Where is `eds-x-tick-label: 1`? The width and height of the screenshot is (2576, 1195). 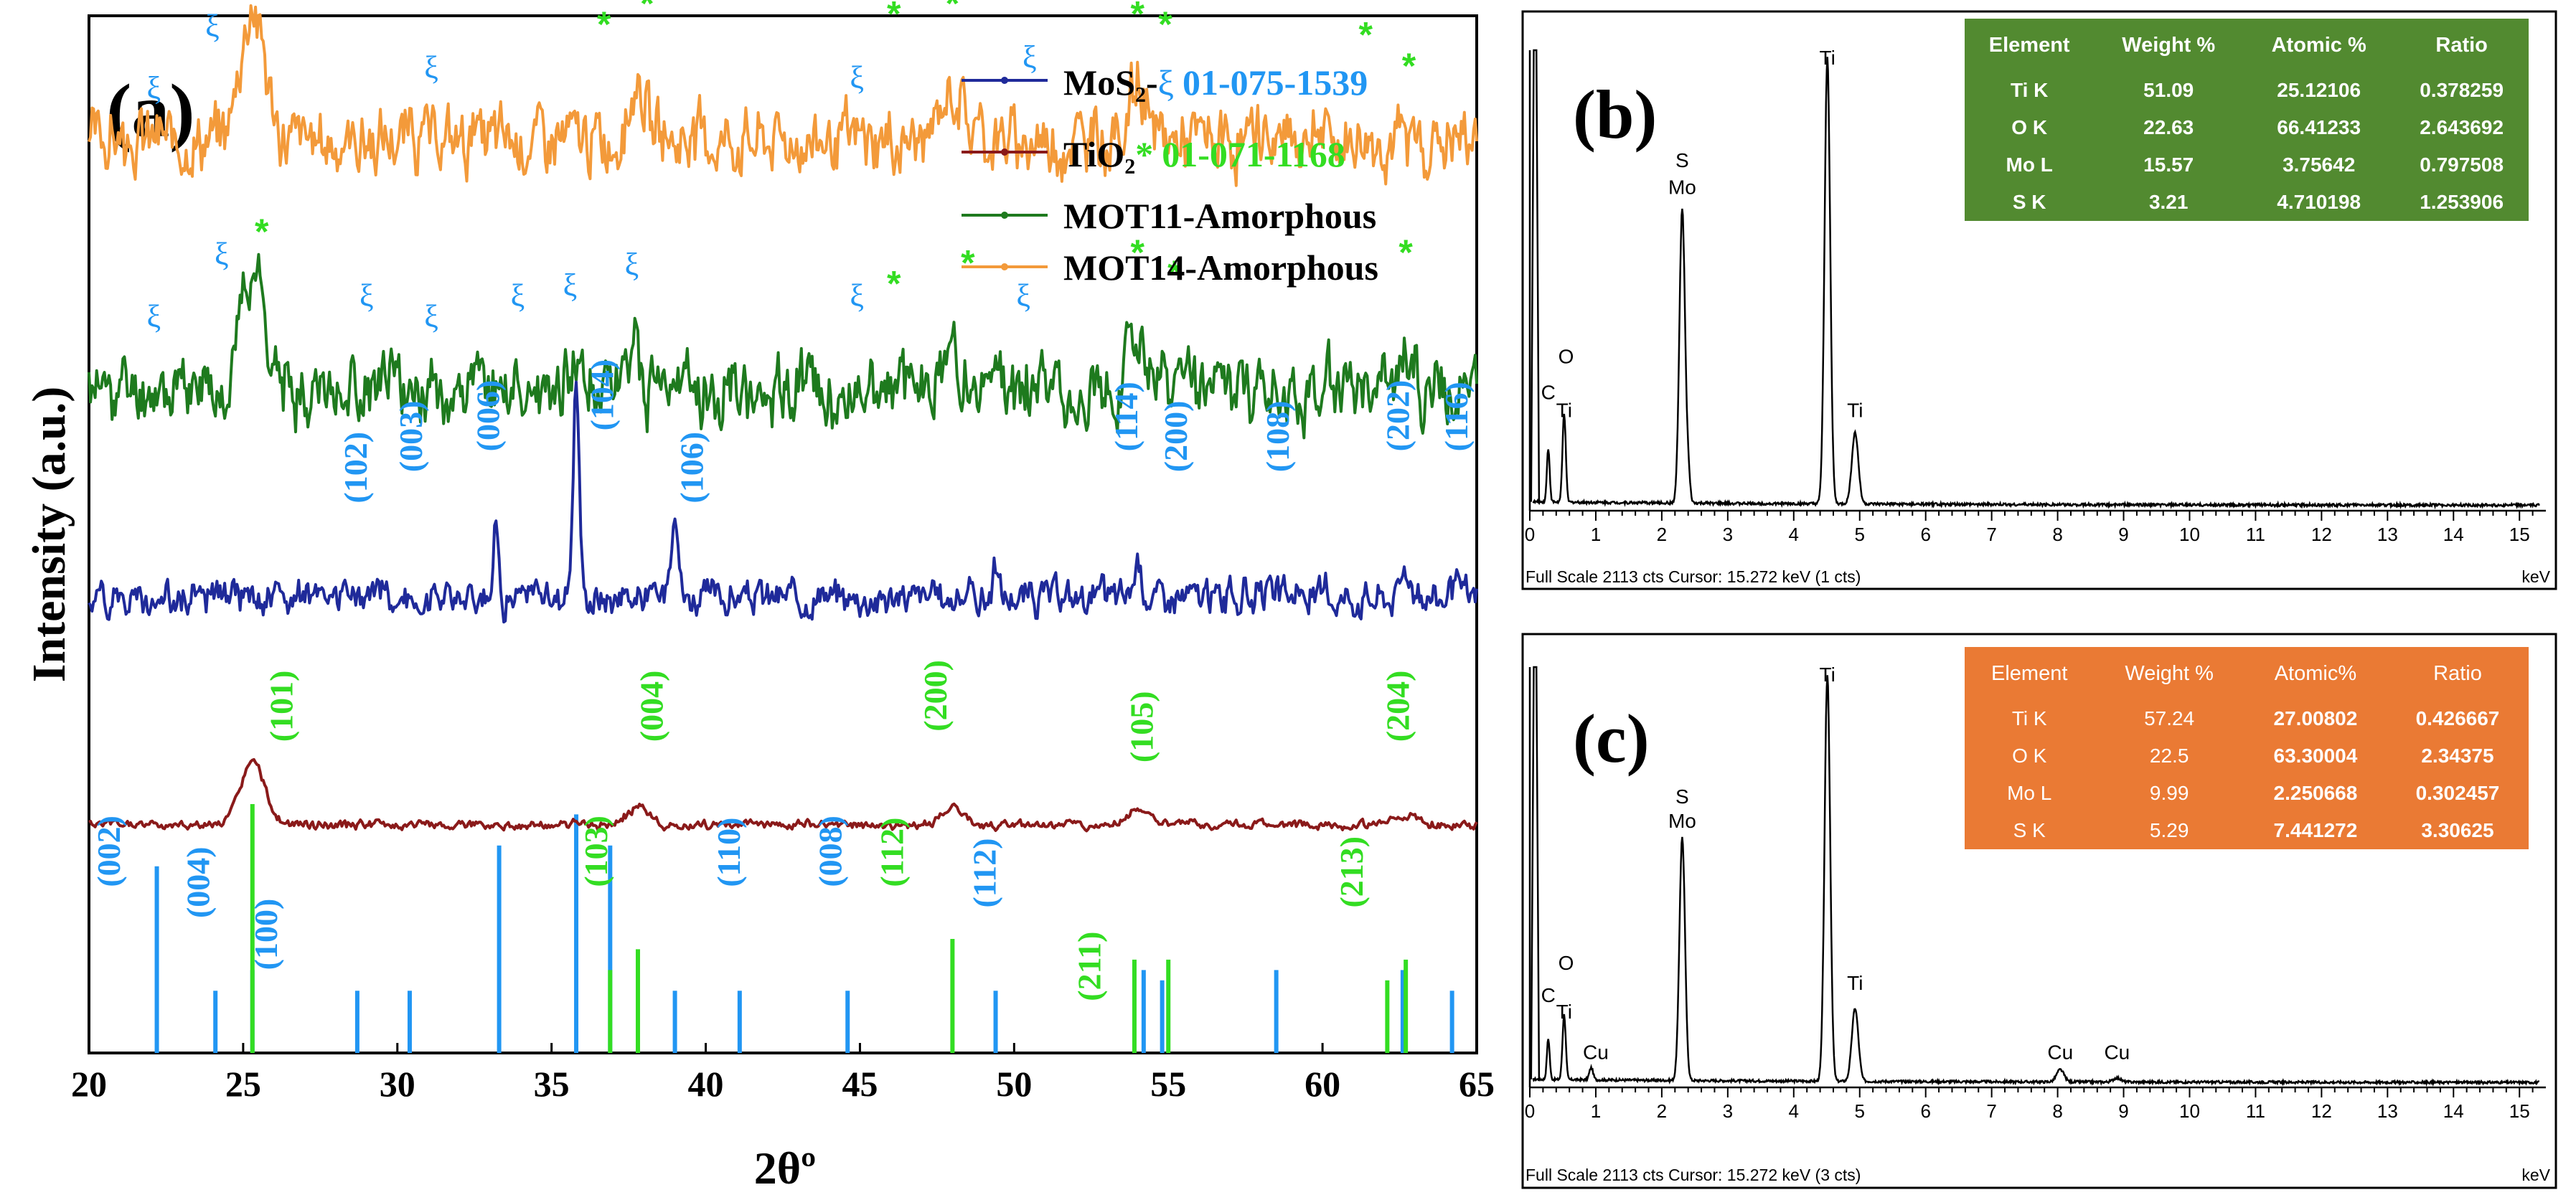
eds-x-tick-label: 1 is located at coordinates (1596, 534).